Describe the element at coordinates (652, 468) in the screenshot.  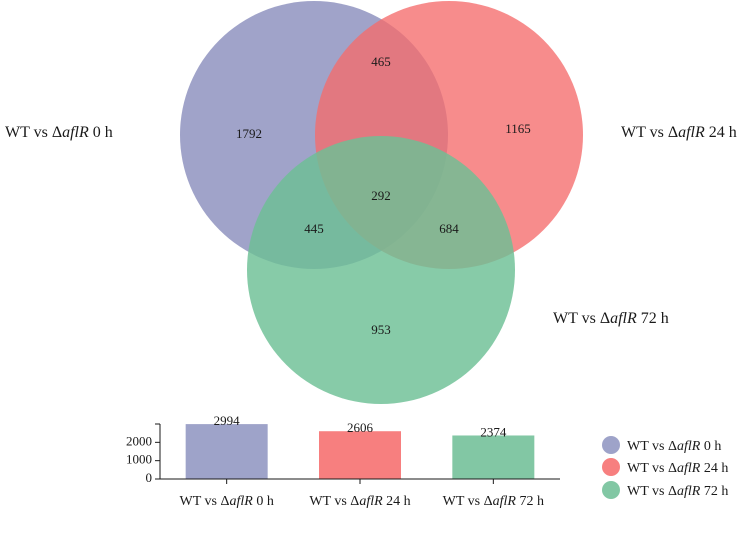
I see `legend-label-1-prefix: WT vs Δ` at that location.